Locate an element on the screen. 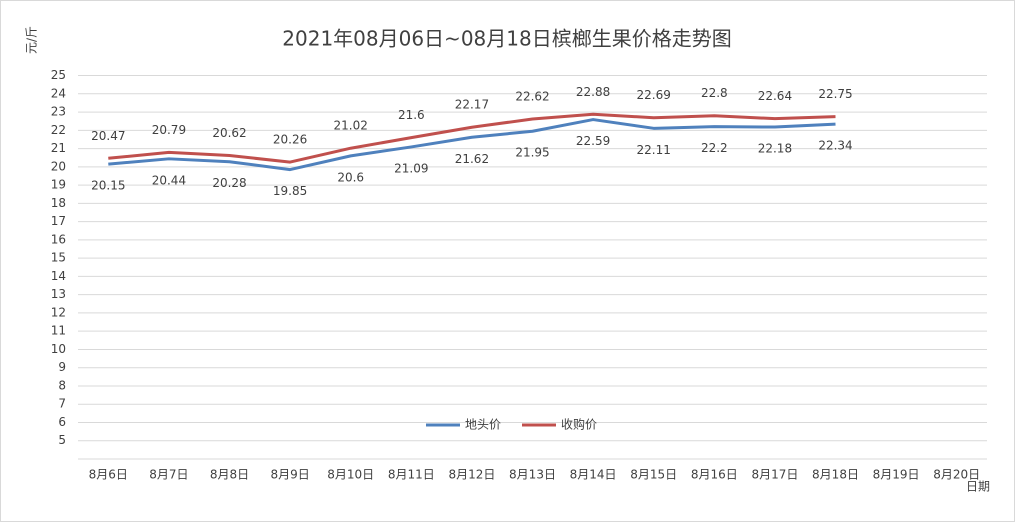  y-tick-label: 6 is located at coordinates (62, 422).